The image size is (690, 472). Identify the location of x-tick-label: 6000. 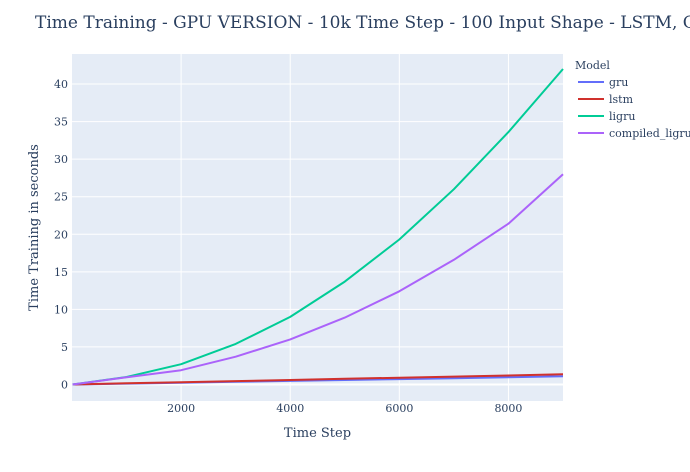
(399, 408).